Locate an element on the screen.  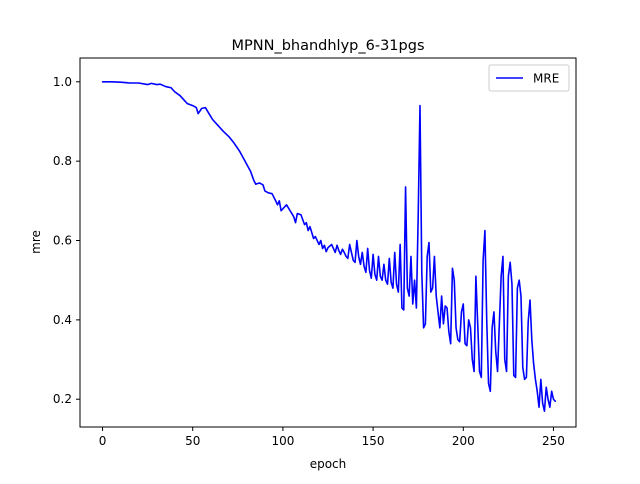
y-tick-label: 0.8 is located at coordinates (62, 161).